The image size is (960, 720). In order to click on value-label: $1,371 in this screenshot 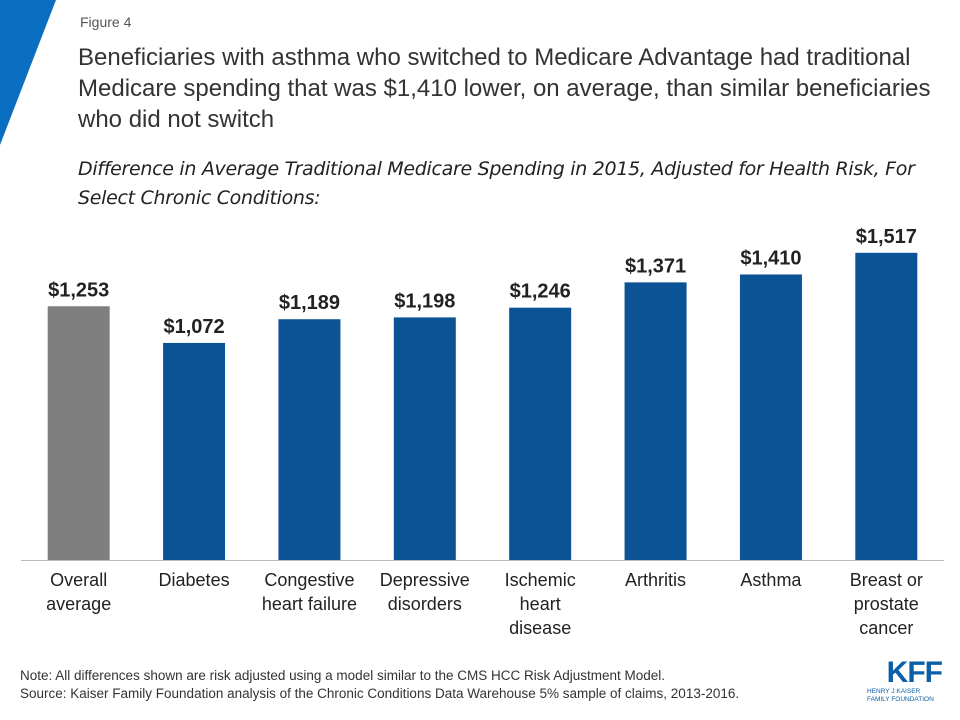, I will do `click(655, 266)`.